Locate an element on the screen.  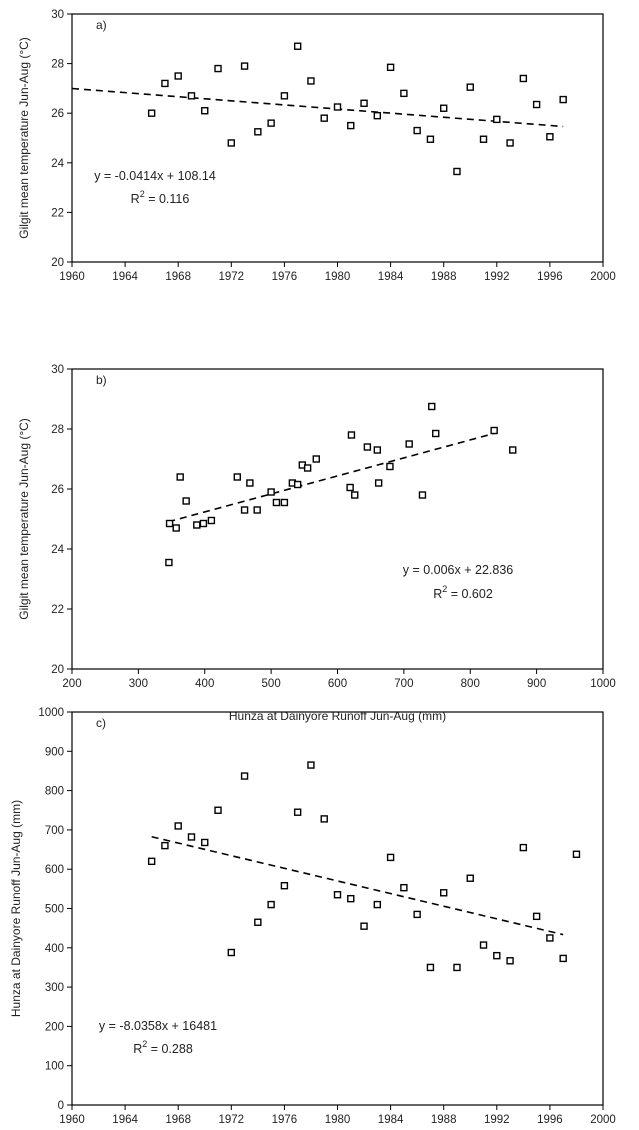
panel-label: b) is located at coordinates (101, 380).